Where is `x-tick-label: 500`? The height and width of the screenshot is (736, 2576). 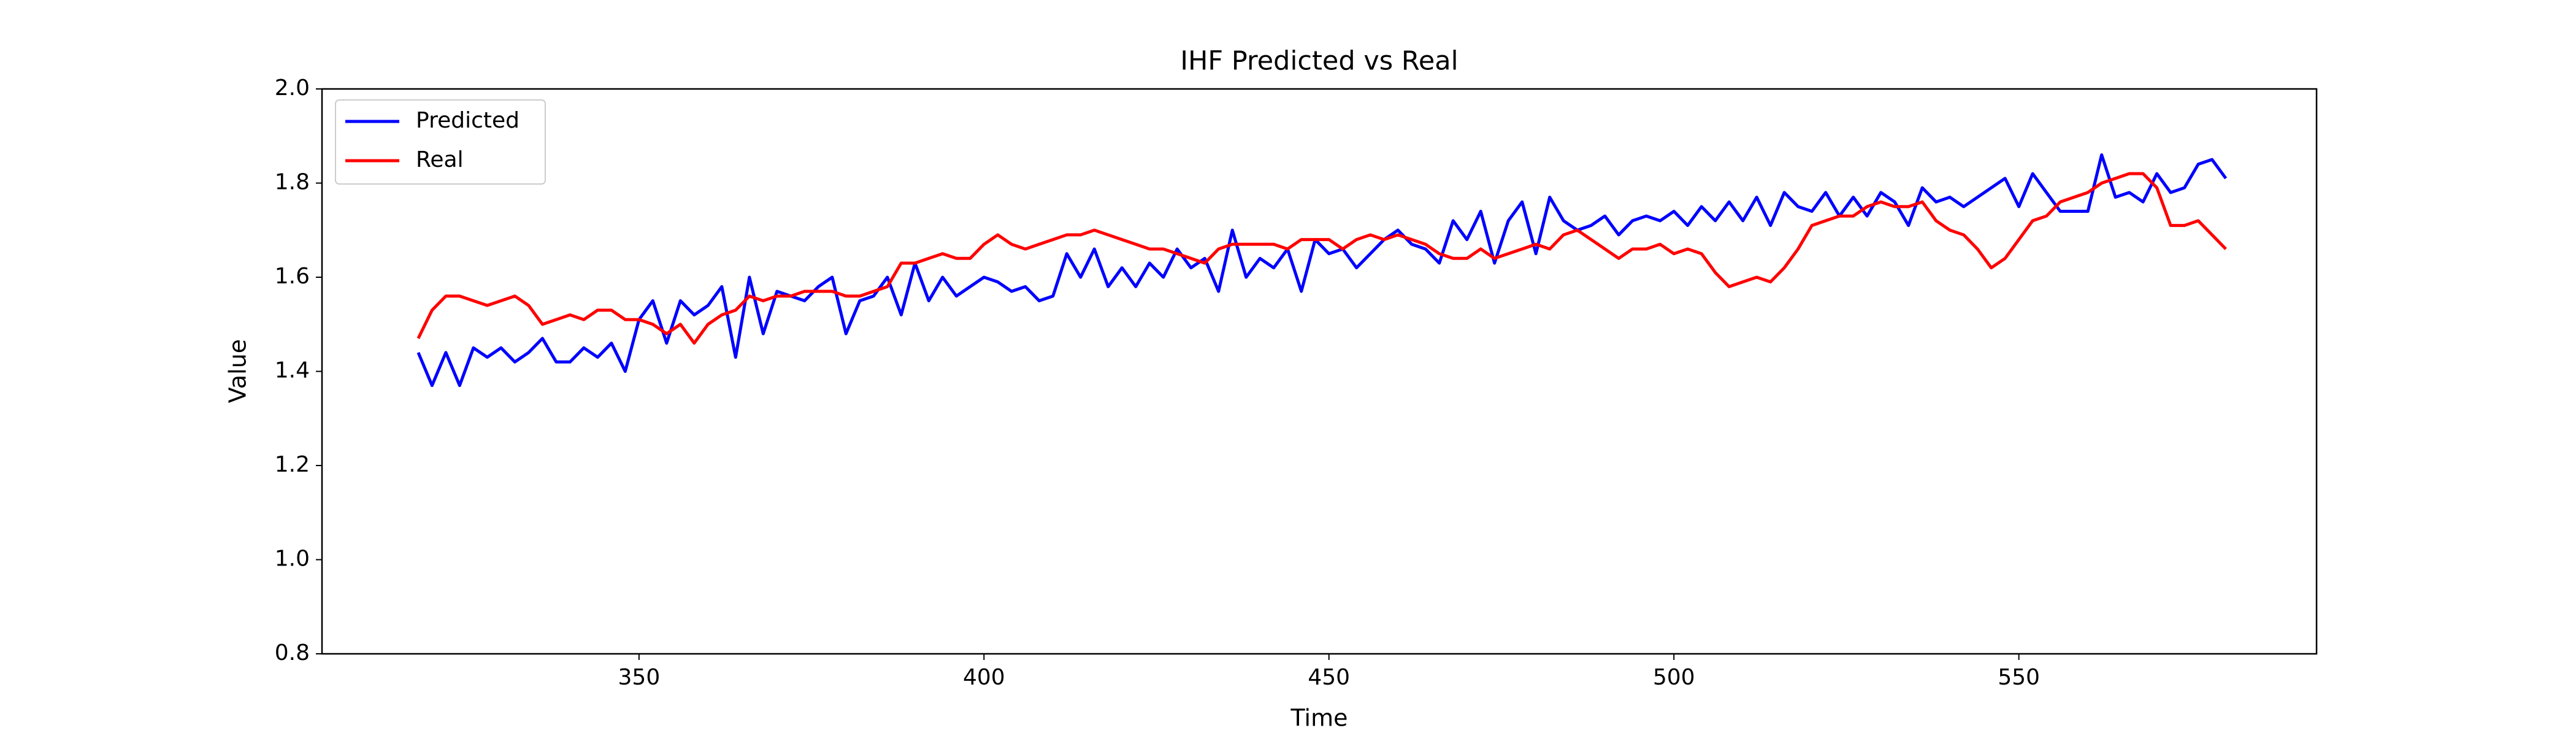 x-tick-label: 500 is located at coordinates (1674, 677).